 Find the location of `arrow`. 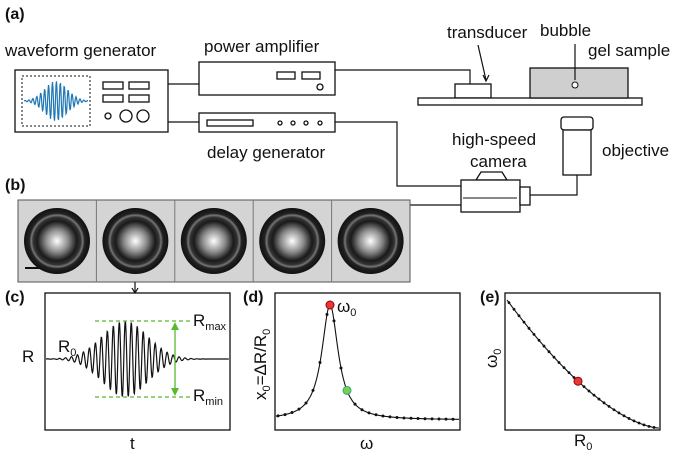

arrow is located at coordinates (135, 288).